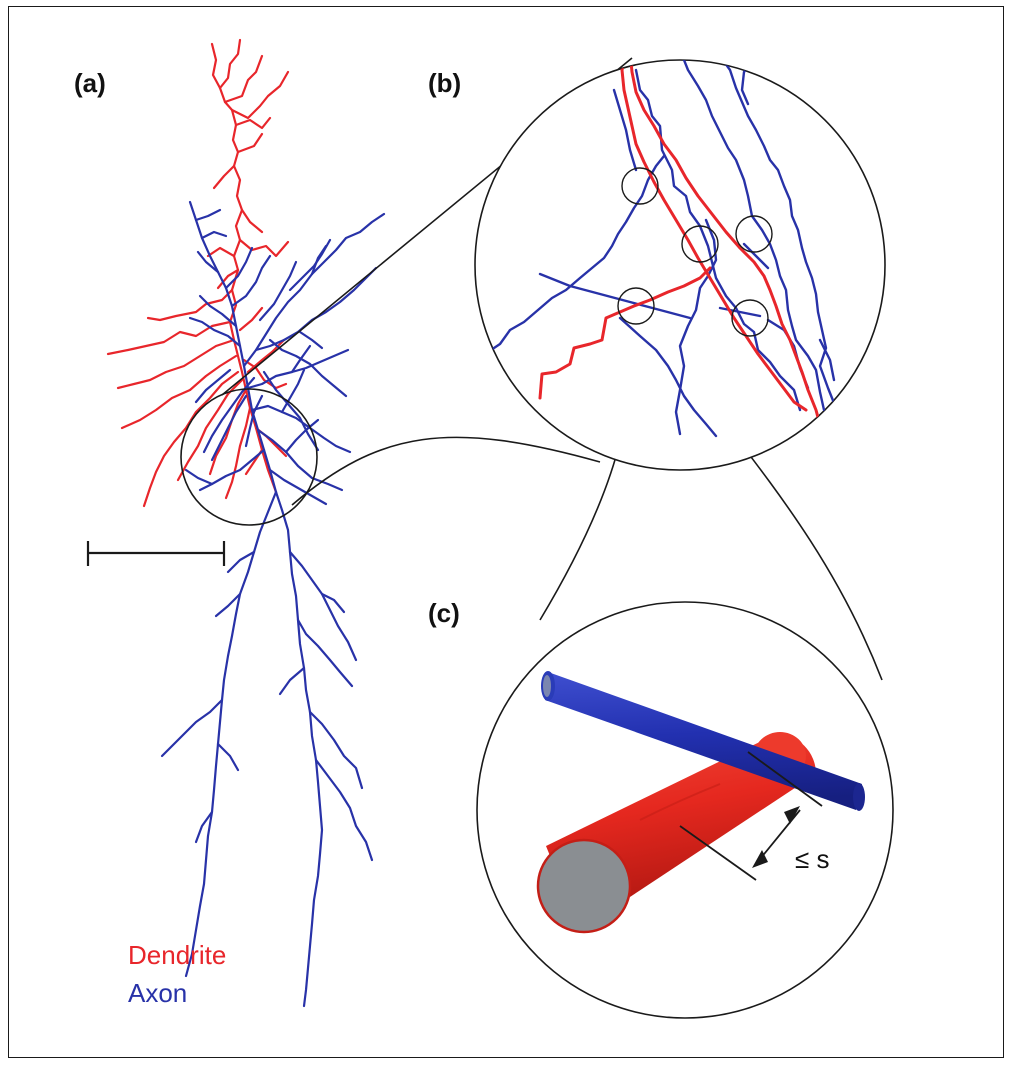  Describe the element at coordinates (444, 613) in the screenshot. I see `panel-label-c: (c)` at that location.